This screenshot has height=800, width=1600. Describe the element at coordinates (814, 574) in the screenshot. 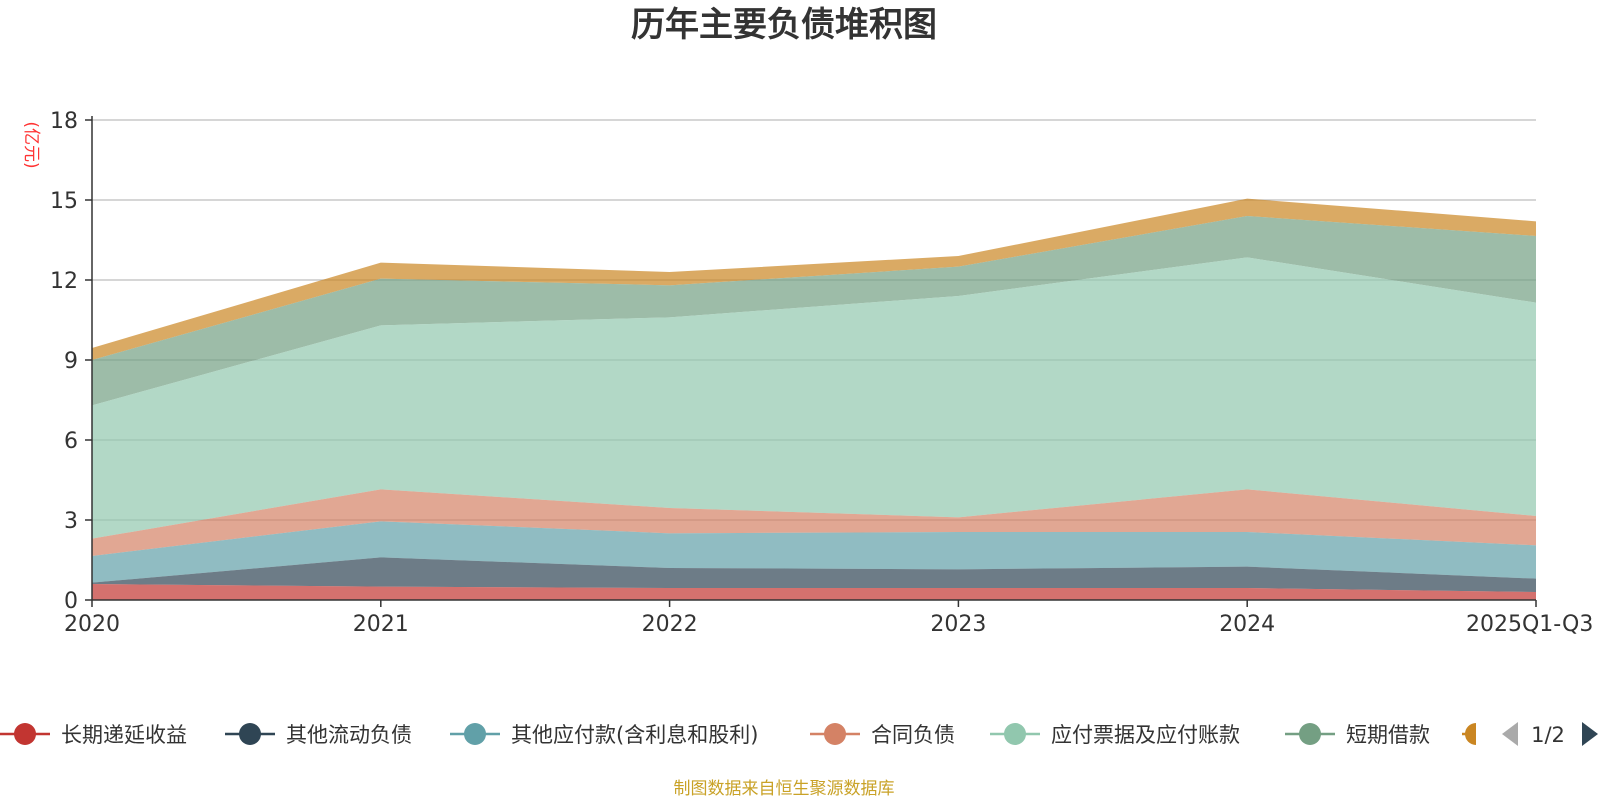

I see `area-其他流动负债` at that location.